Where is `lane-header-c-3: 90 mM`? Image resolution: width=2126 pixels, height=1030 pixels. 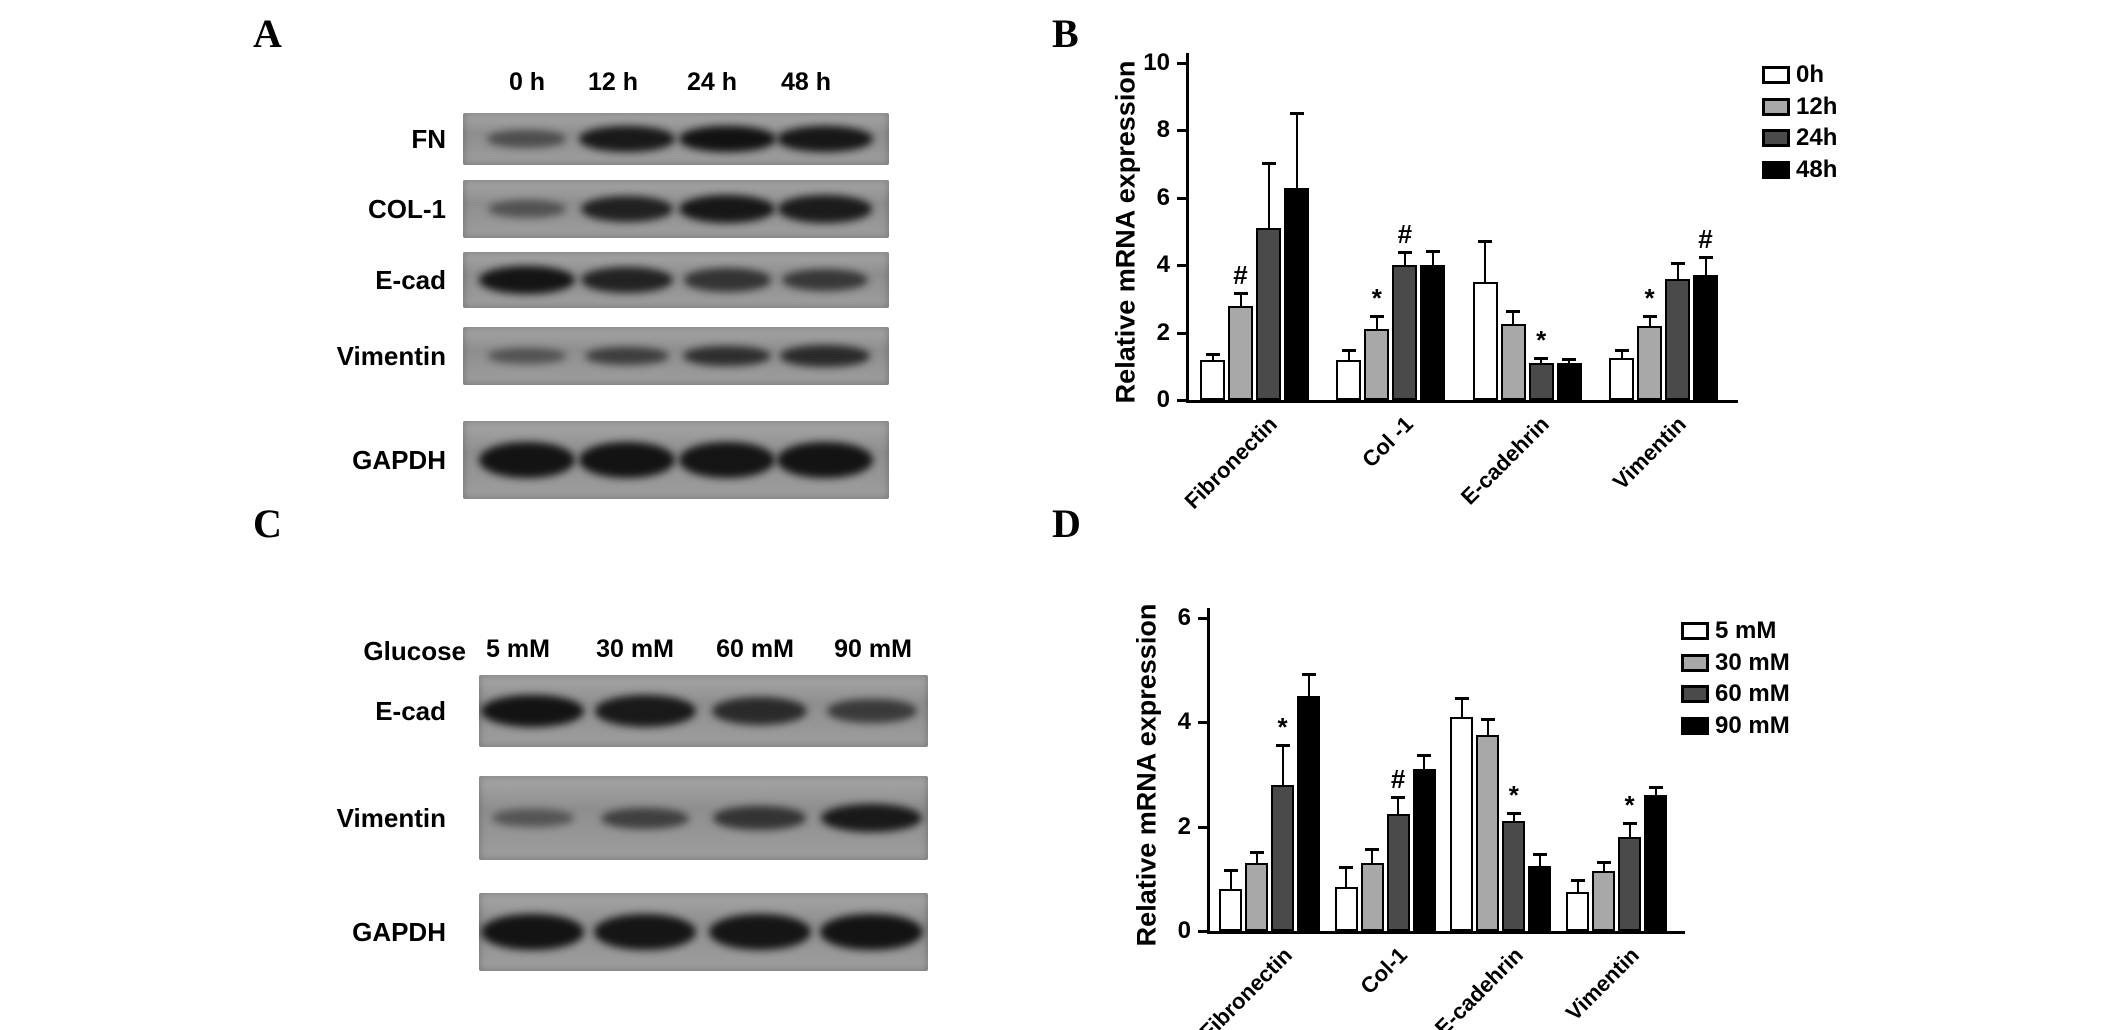
lane-header-c-3: 90 mM is located at coordinates (873, 649).